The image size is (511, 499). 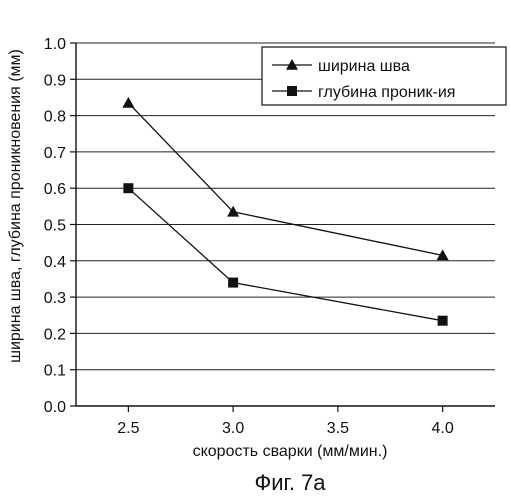 What do you see at coordinates (55, 117) in the screenshot?
I see `y-tick-label: 0.8` at bounding box center [55, 117].